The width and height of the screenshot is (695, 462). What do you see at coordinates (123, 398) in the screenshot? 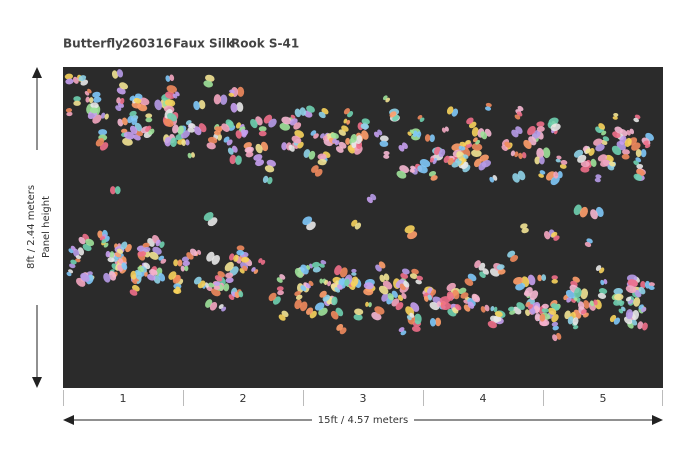
I see `panel-number: 1` at bounding box center [123, 398].